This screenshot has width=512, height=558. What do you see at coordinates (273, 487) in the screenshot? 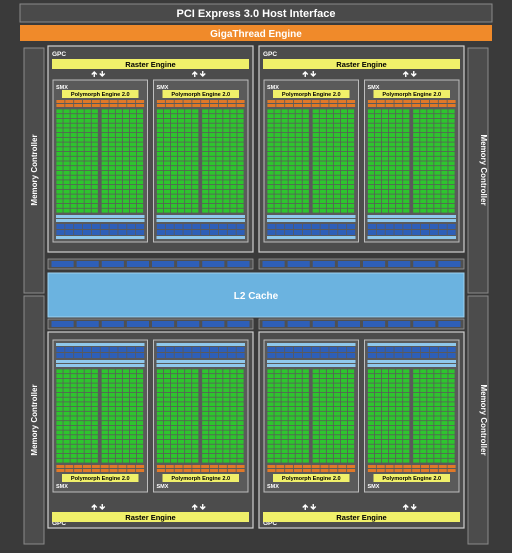
I see `smx-bottom-right-0-label: SMX` at bounding box center [273, 487].